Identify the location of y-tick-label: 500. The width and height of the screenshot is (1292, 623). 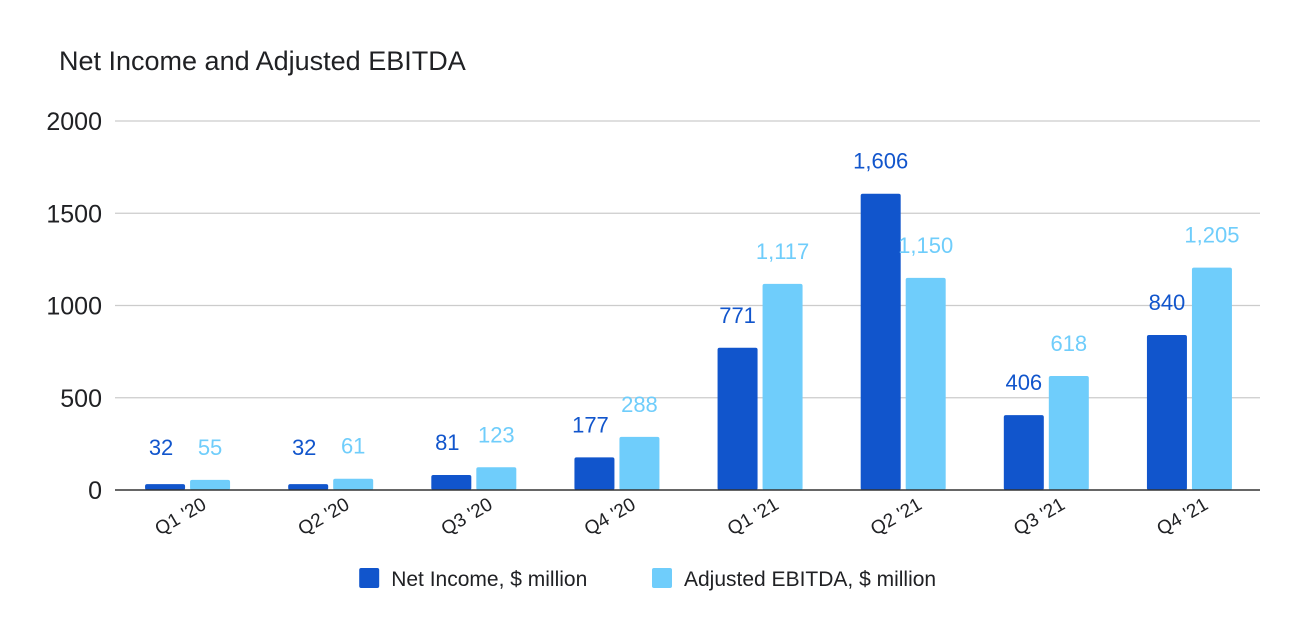
(81, 399).